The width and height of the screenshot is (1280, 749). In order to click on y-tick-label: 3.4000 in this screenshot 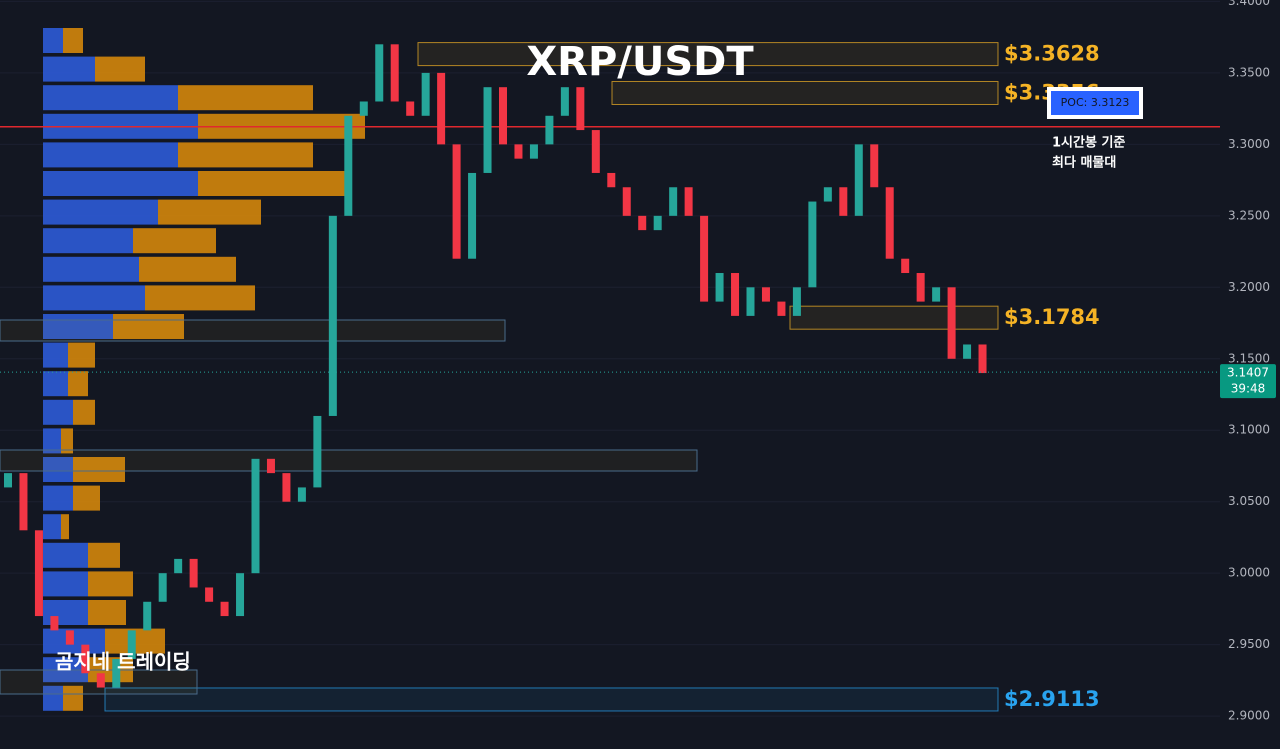, I will do `click(1249, 4)`.